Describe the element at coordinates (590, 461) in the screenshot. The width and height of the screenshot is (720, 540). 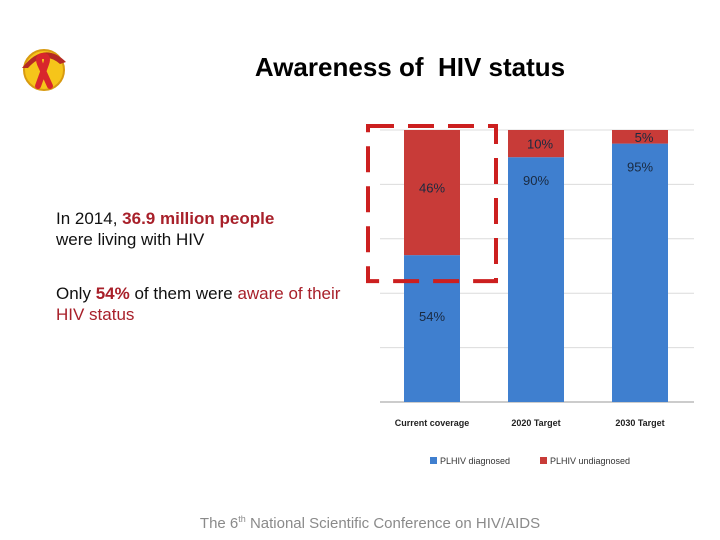
I see `legend-label: PLHIV undiagnosed` at that location.